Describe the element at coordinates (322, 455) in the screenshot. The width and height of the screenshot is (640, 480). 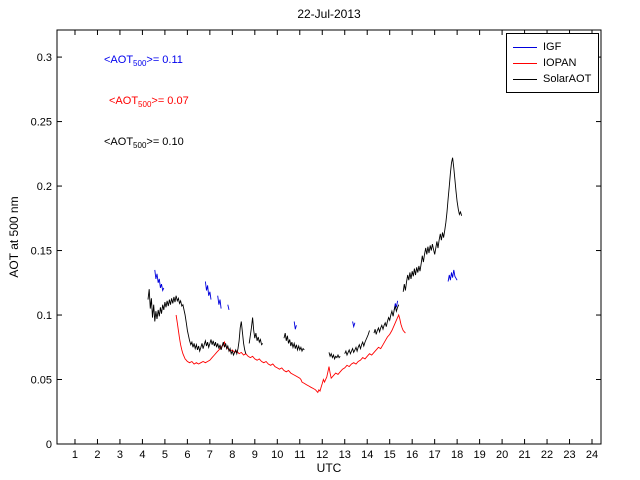
I see `x-tick-label: 12` at that location.